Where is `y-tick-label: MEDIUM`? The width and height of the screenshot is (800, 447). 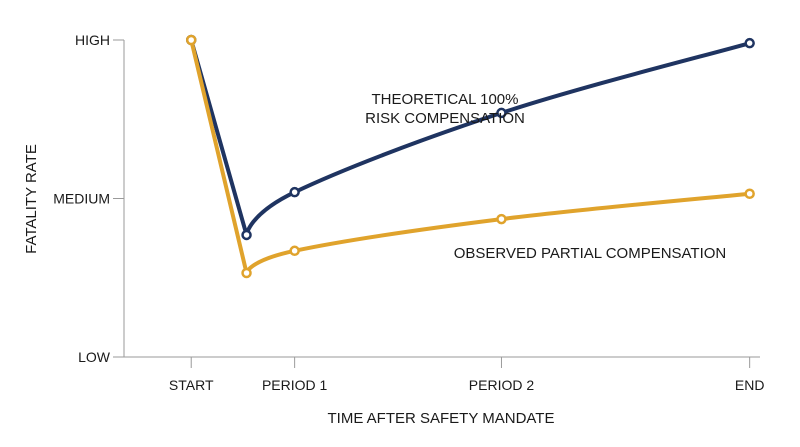 y-tick-label: MEDIUM is located at coordinates (81, 199).